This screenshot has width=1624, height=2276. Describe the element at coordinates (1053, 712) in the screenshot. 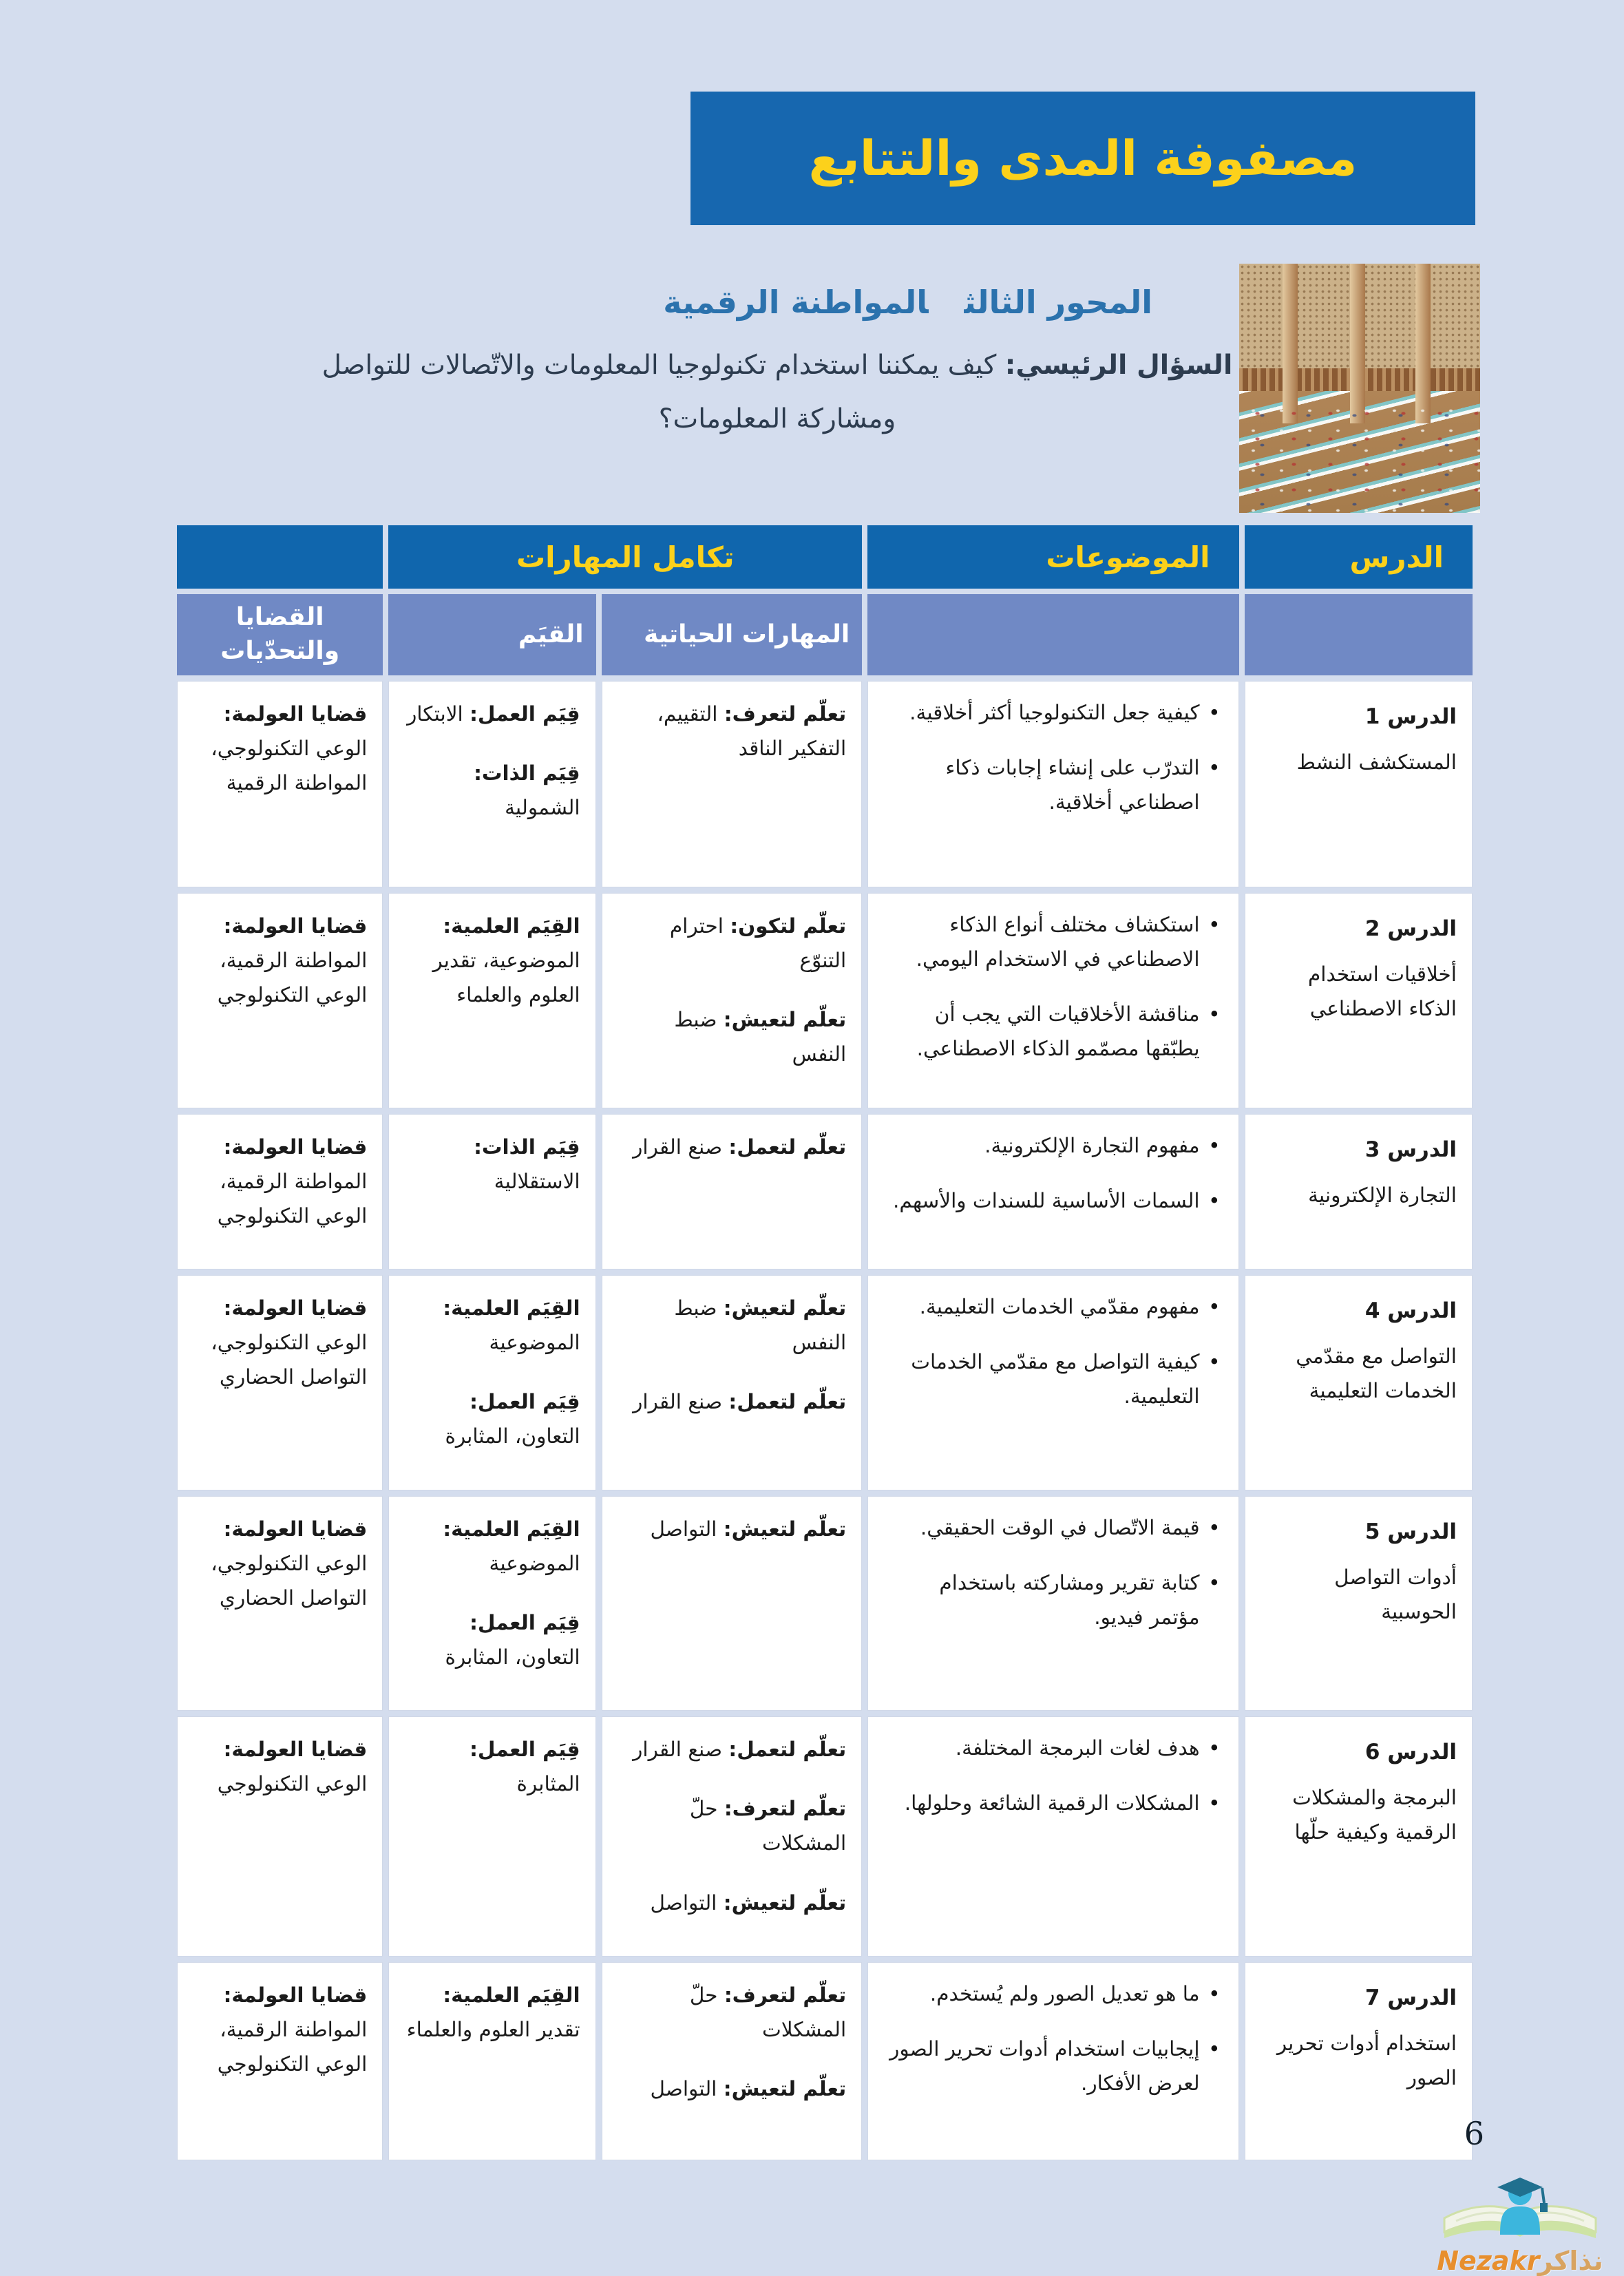

I see `topic-item: كيفية جعل التكنولوجيا أكثر أخلاقية.` at that location.